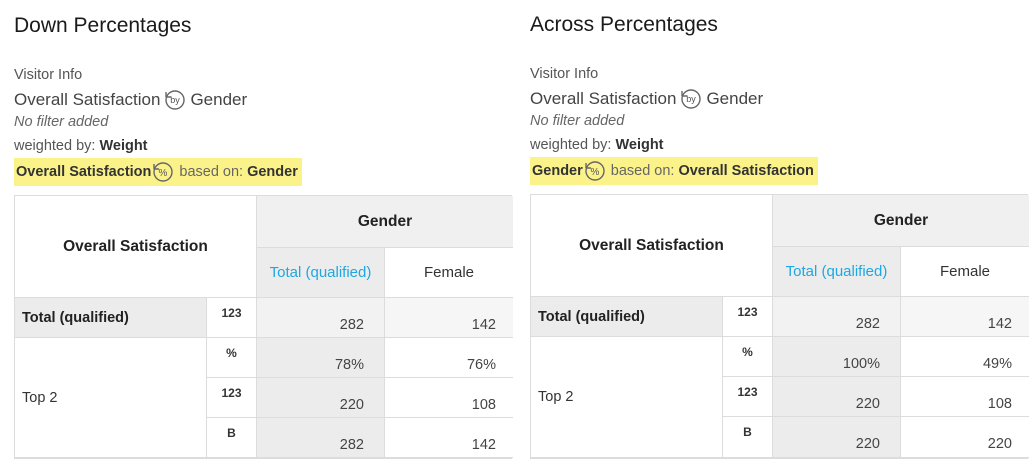 The image size is (1030, 459). I want to click on based-on-value: Overall Satisfaction, so click(746, 171).